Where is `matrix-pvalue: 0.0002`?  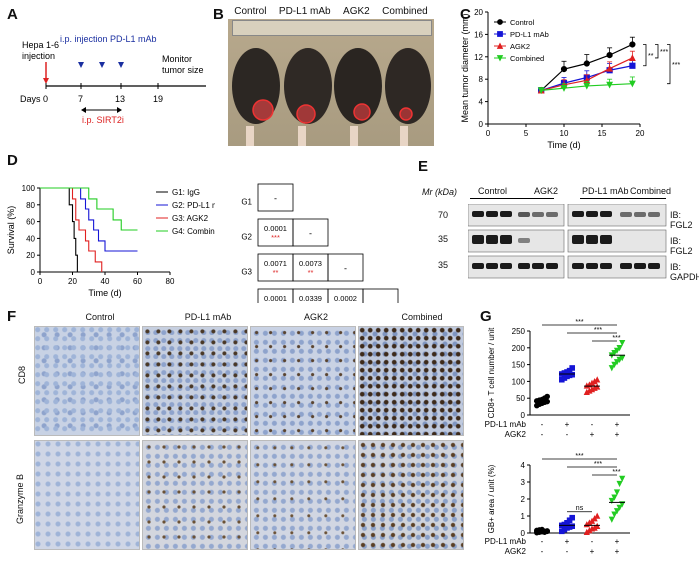 matrix-pvalue: 0.0002 is located at coordinates (345, 298).